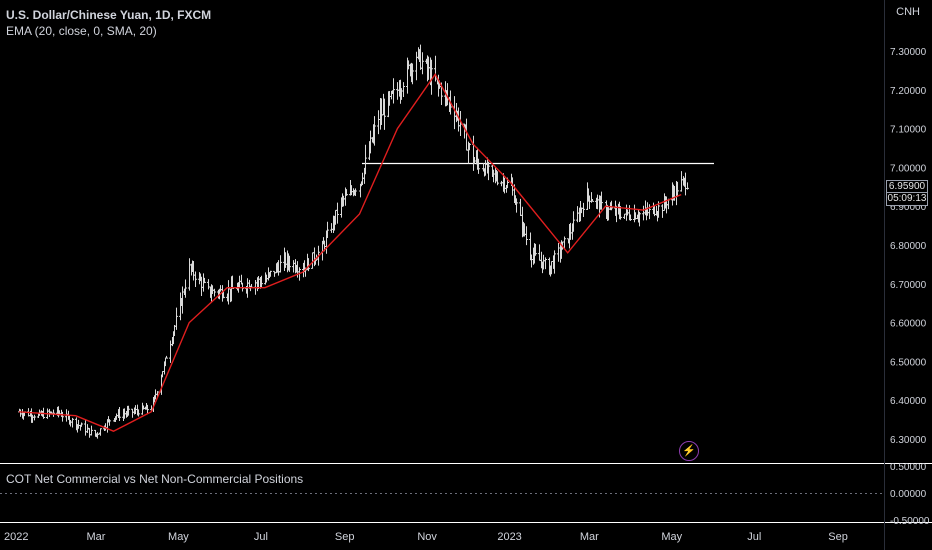  What do you see at coordinates (908, 494) in the screenshot?
I see `cot-tick-label: 0.00000` at bounding box center [908, 494].